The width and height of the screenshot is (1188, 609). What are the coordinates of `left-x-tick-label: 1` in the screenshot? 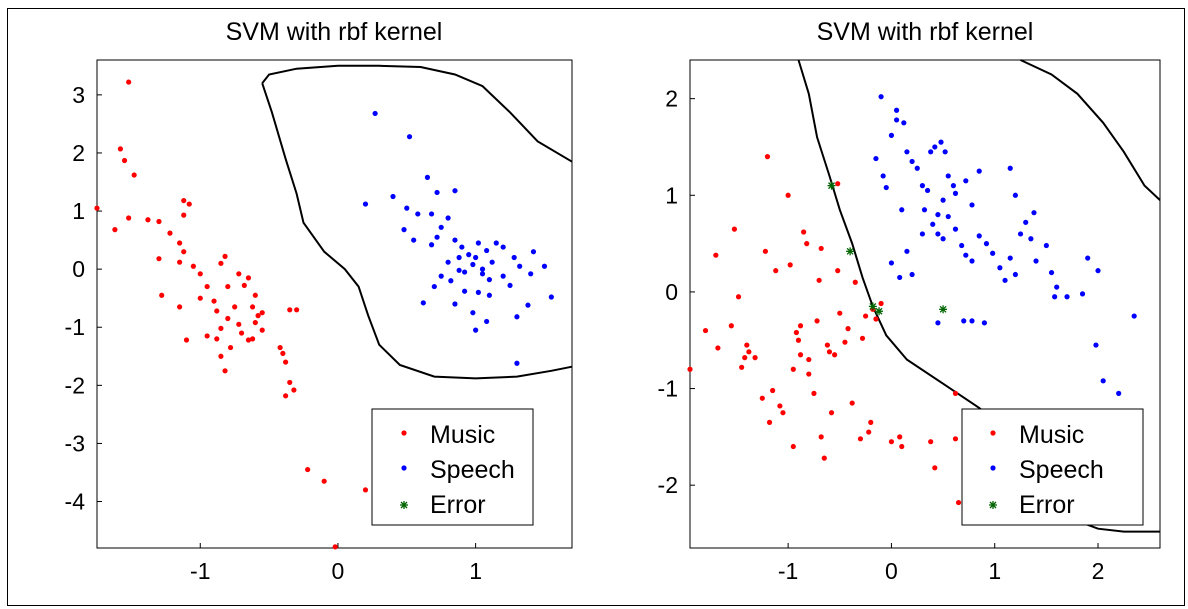 It's located at (475, 571).